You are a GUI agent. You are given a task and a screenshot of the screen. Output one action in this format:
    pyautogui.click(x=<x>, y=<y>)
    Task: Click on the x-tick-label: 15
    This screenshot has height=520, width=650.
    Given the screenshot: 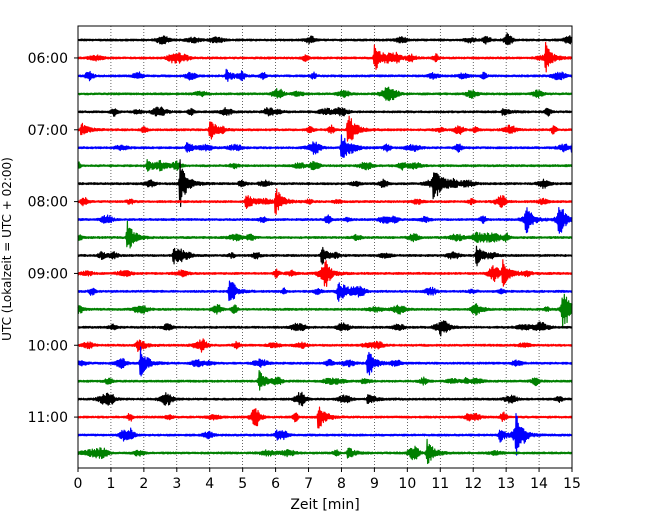 What is the action you would take?
    pyautogui.click(x=572, y=484)
    